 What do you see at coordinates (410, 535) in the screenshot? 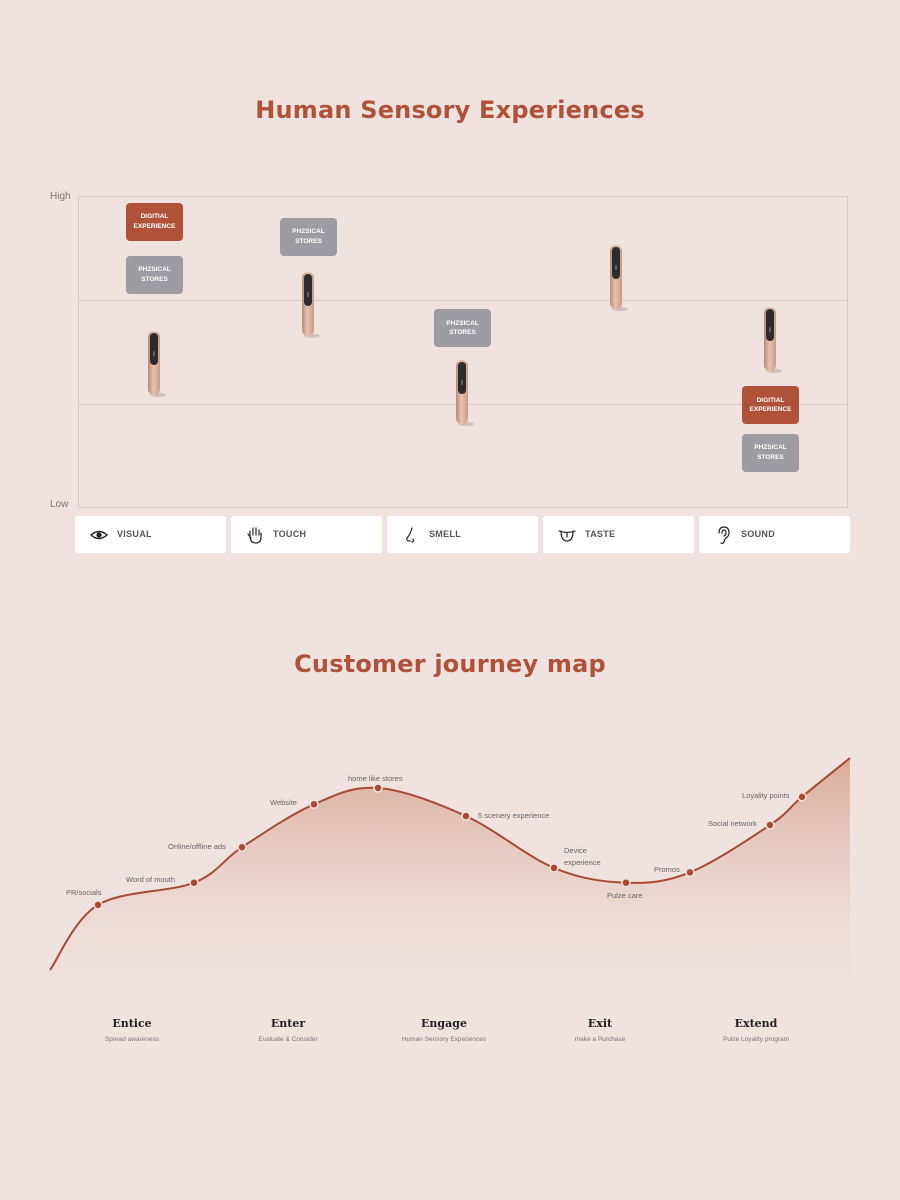
I see `nose-icon` at bounding box center [410, 535].